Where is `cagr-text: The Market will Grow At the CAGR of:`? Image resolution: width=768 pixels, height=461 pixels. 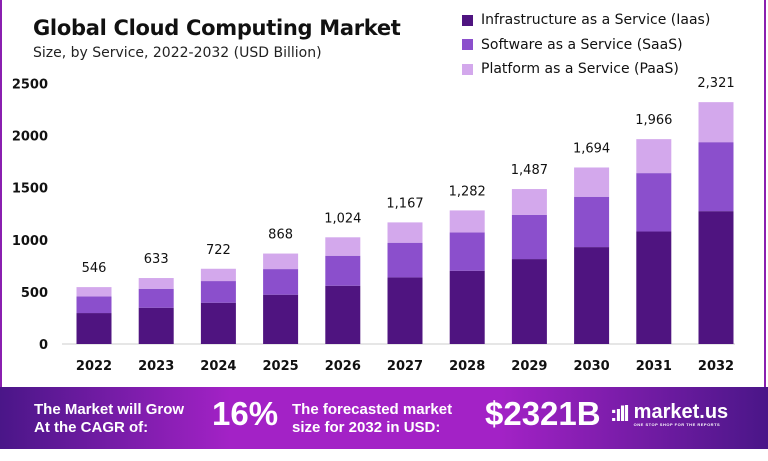
cagr-text: The Market will Grow At the CAGR of: is located at coordinates (109, 419).